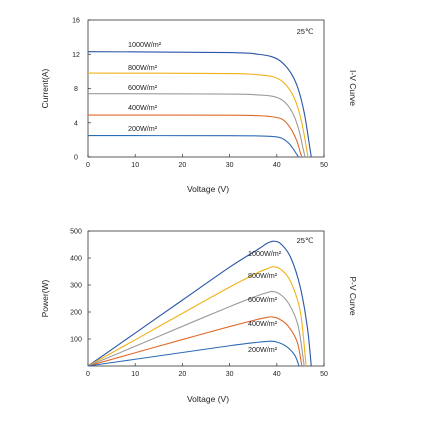 The image size is (421, 428). Describe the element at coordinates (76, 123) in the screenshot. I see `y-tick-label: 4` at that location.